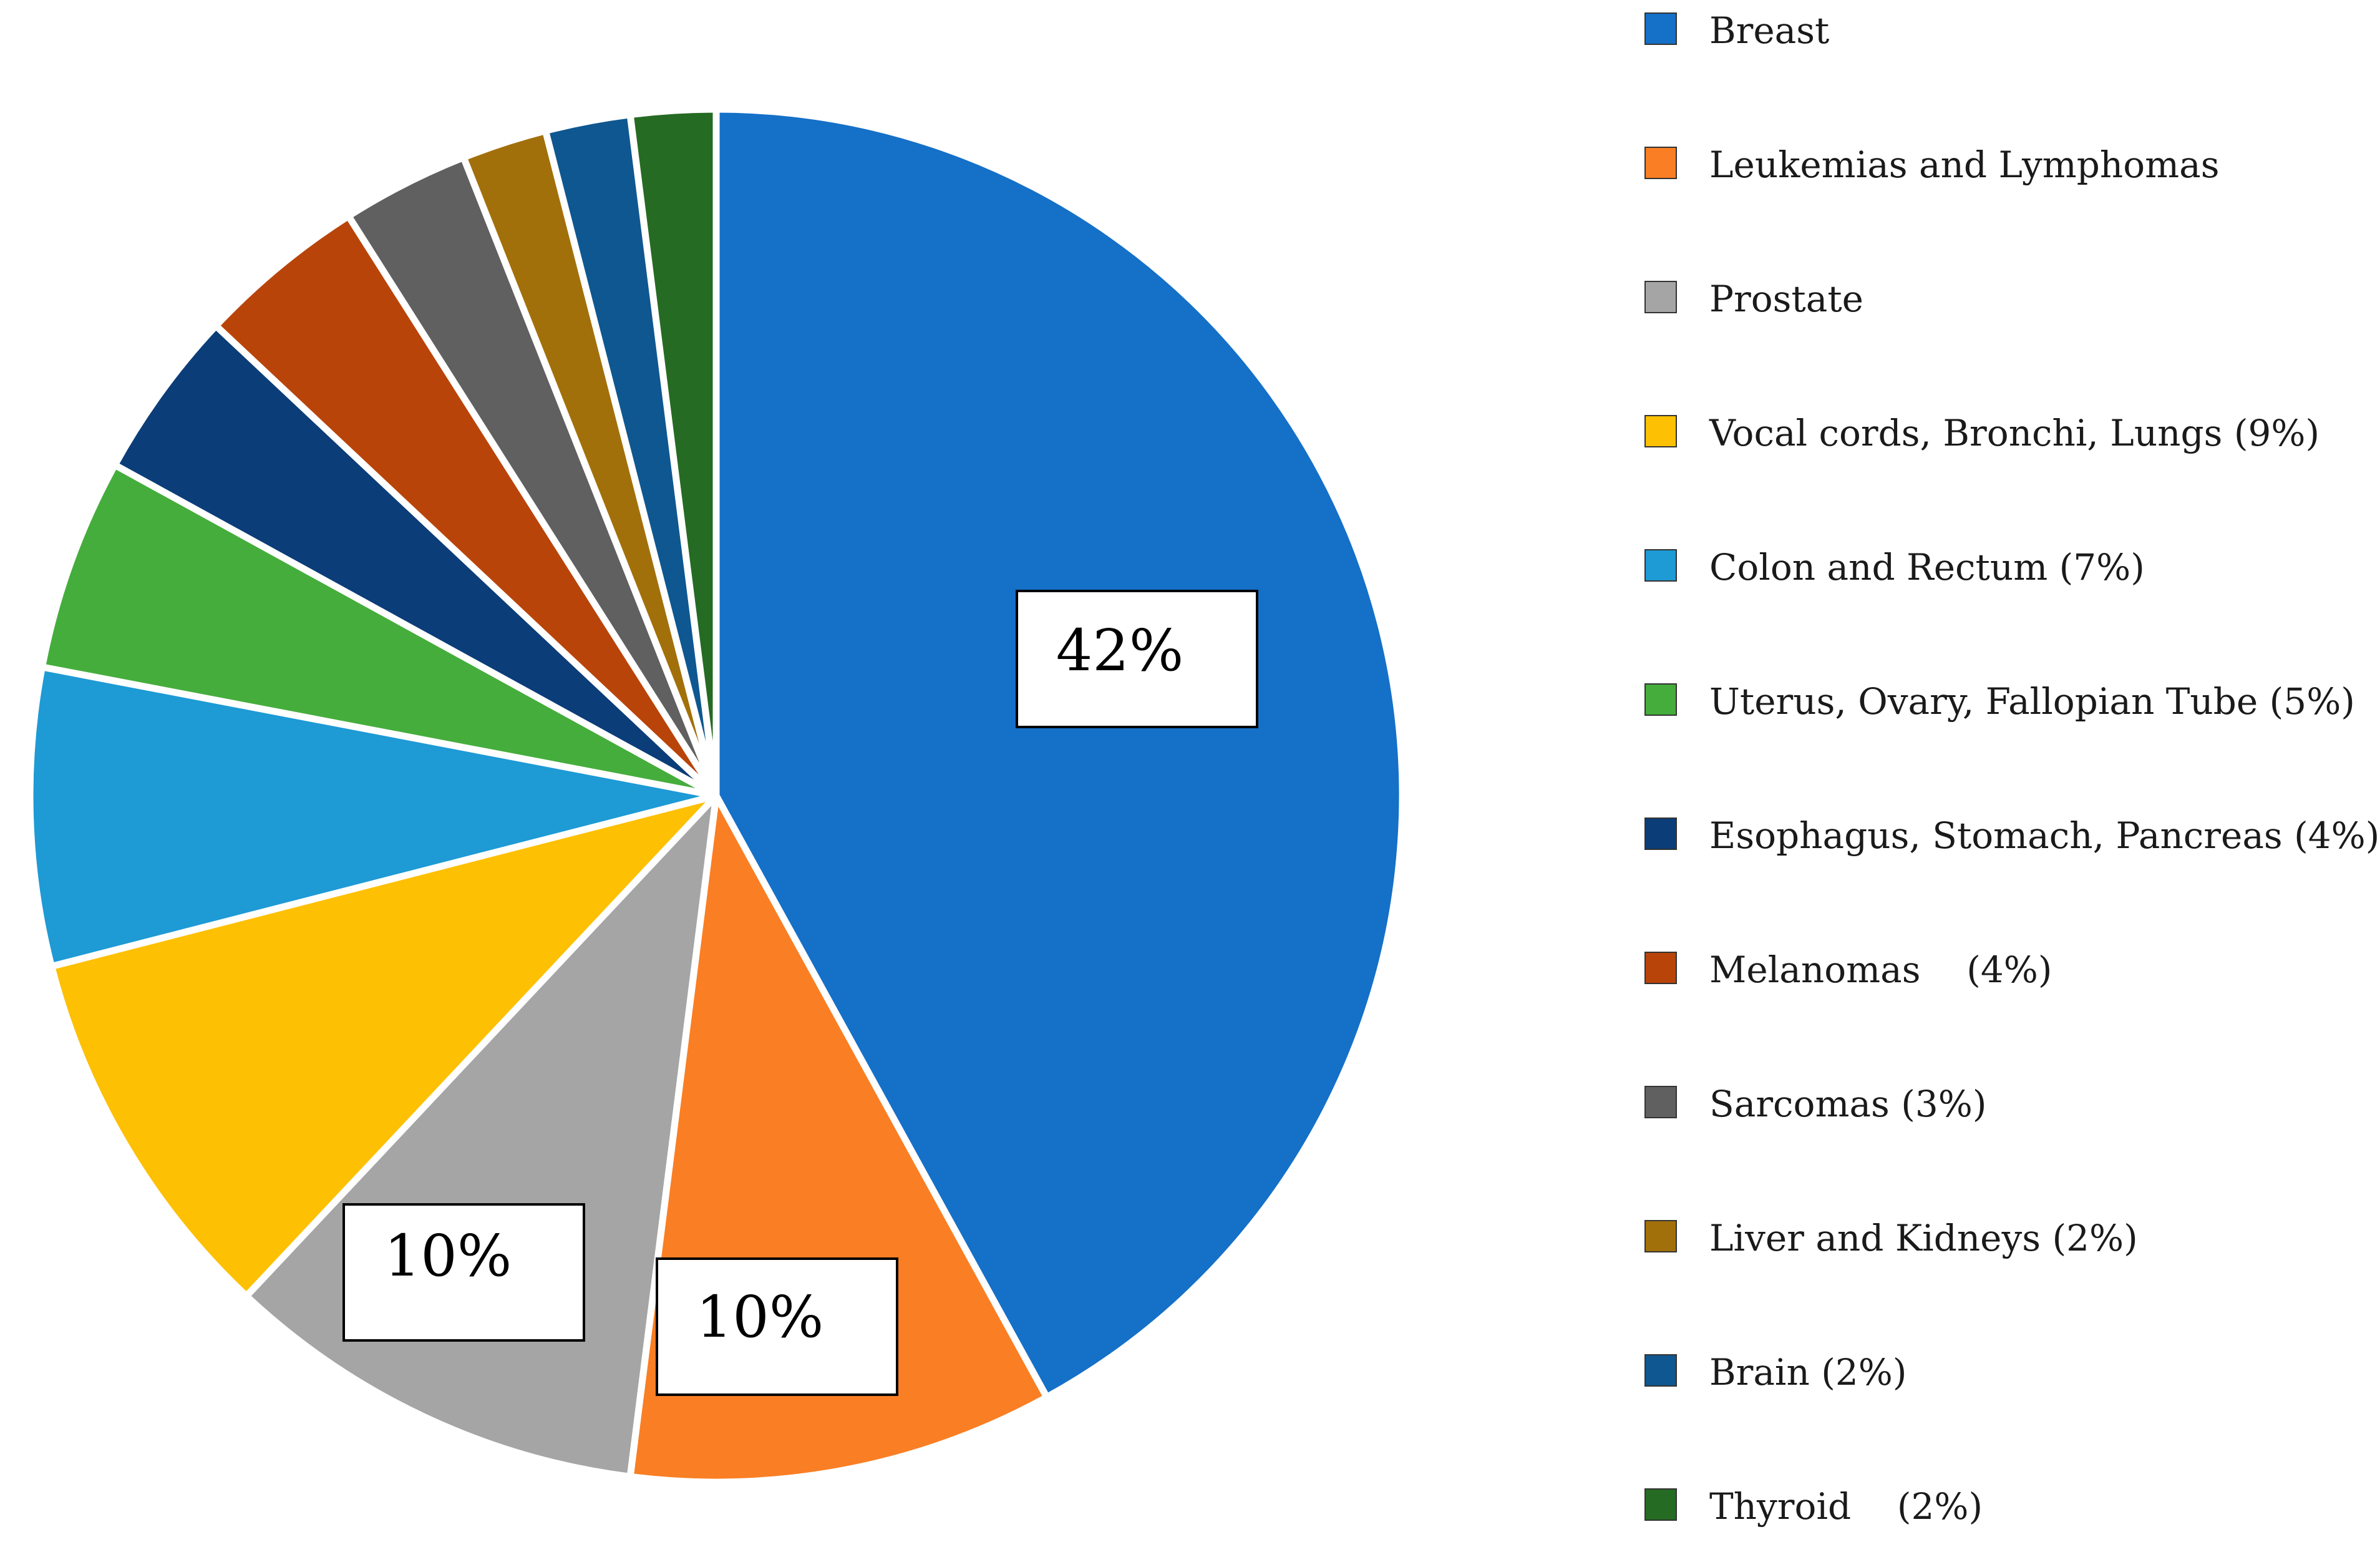 Image resolution: width=2380 pixels, height=1547 pixels. Describe the element at coordinates (673, 452) in the screenshot. I see `pie-slice-thyroid` at that location.